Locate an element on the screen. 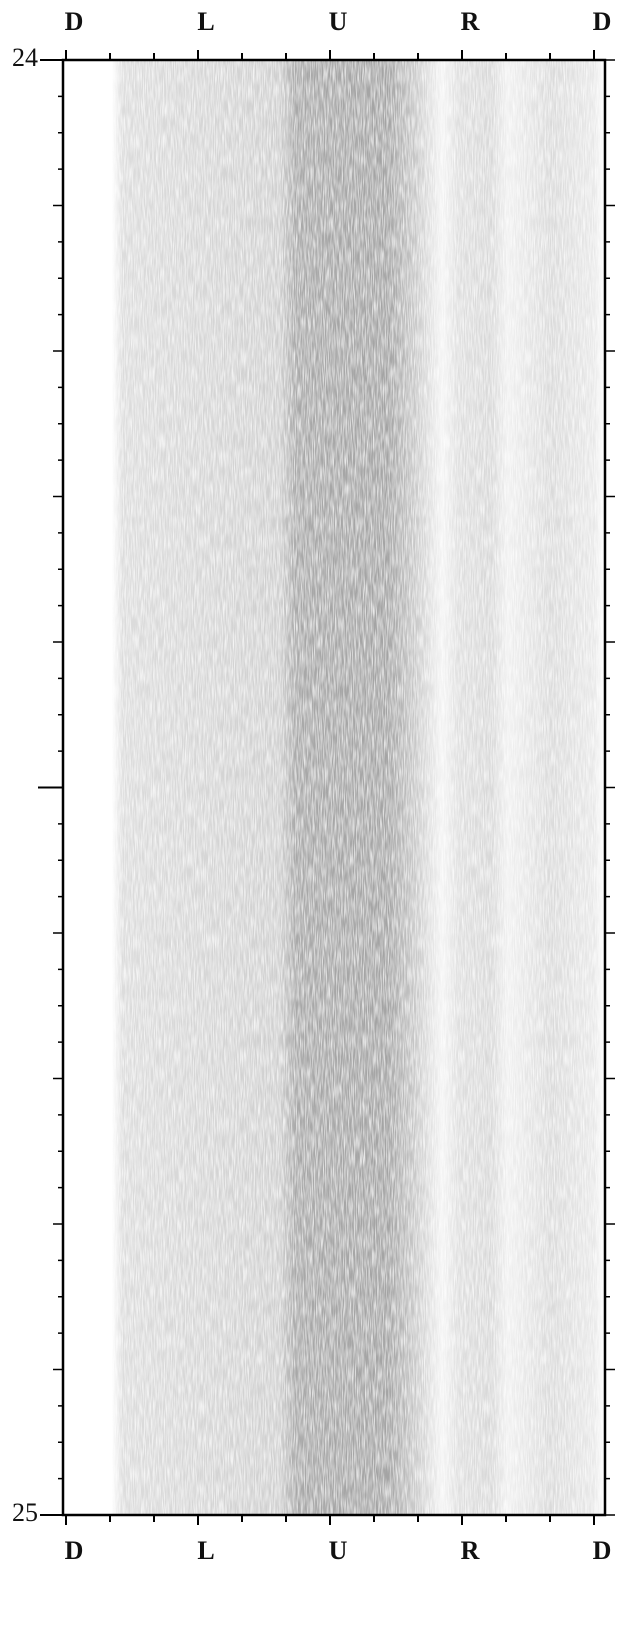 This screenshot has height=1642, width=638. azimuth-label-top: L is located at coordinates (205, 21).